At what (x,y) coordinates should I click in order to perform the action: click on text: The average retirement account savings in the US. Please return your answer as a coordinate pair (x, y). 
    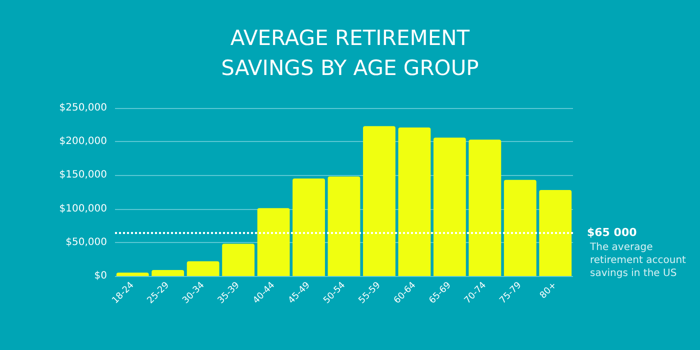
    Looking at the image, I should click on (637, 260).